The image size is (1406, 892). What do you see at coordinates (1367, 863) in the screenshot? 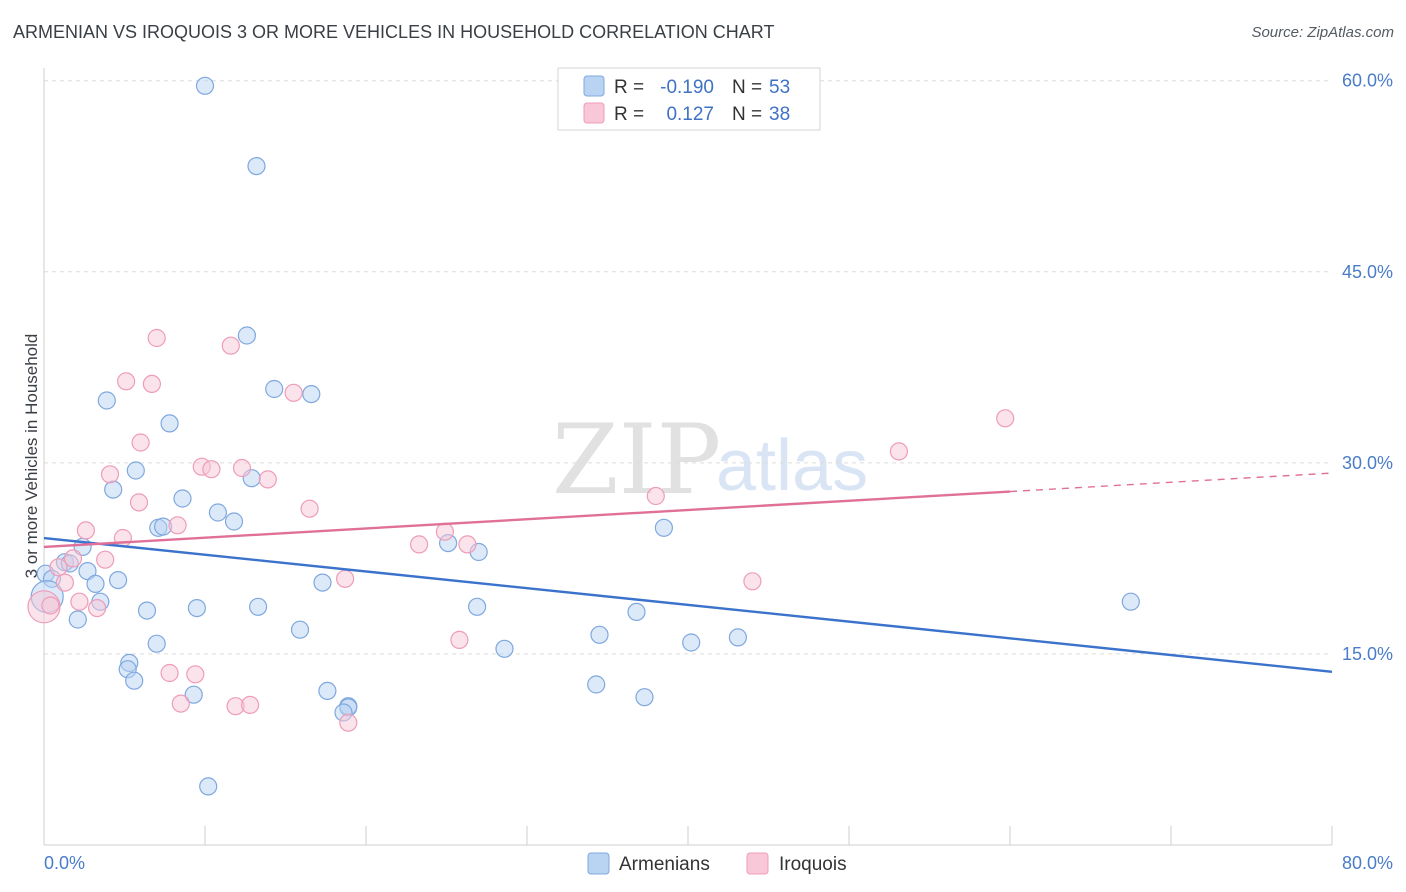
I see `x-tick-label-max: 80.0%` at bounding box center [1367, 863].